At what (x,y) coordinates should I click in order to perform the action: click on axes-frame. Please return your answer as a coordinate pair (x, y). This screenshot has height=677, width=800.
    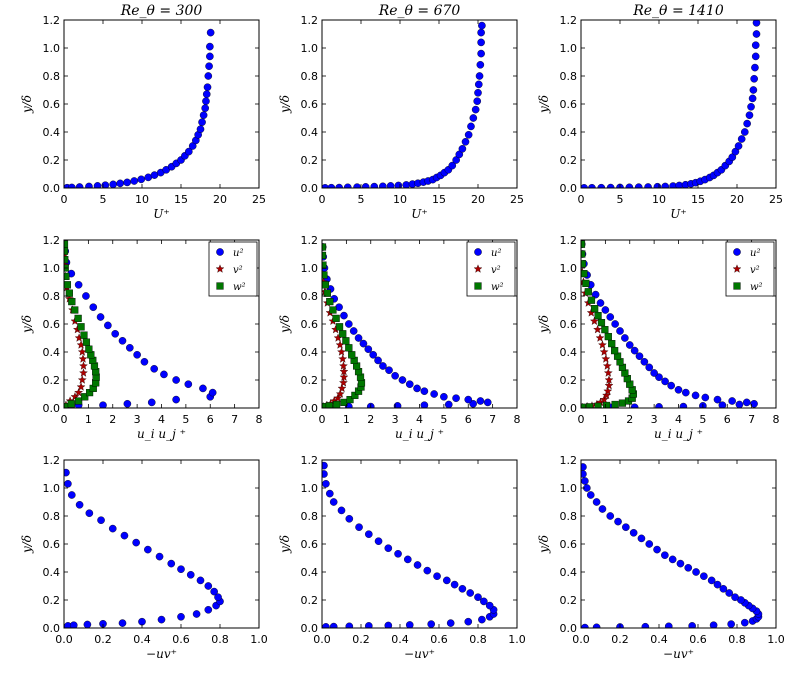
    Looking at the image, I should click on (161, 104).